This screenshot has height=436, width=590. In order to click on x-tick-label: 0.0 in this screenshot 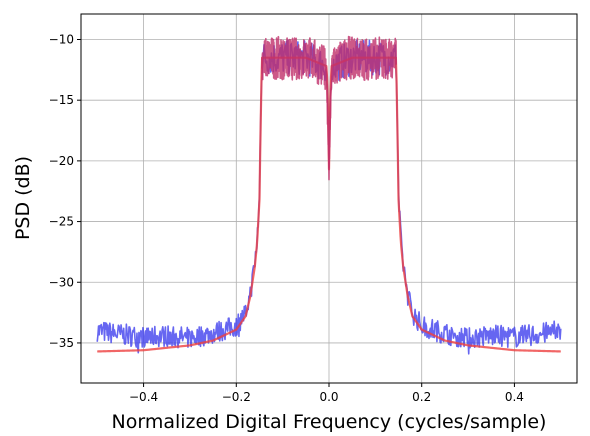, I will do `click(328, 397)`.